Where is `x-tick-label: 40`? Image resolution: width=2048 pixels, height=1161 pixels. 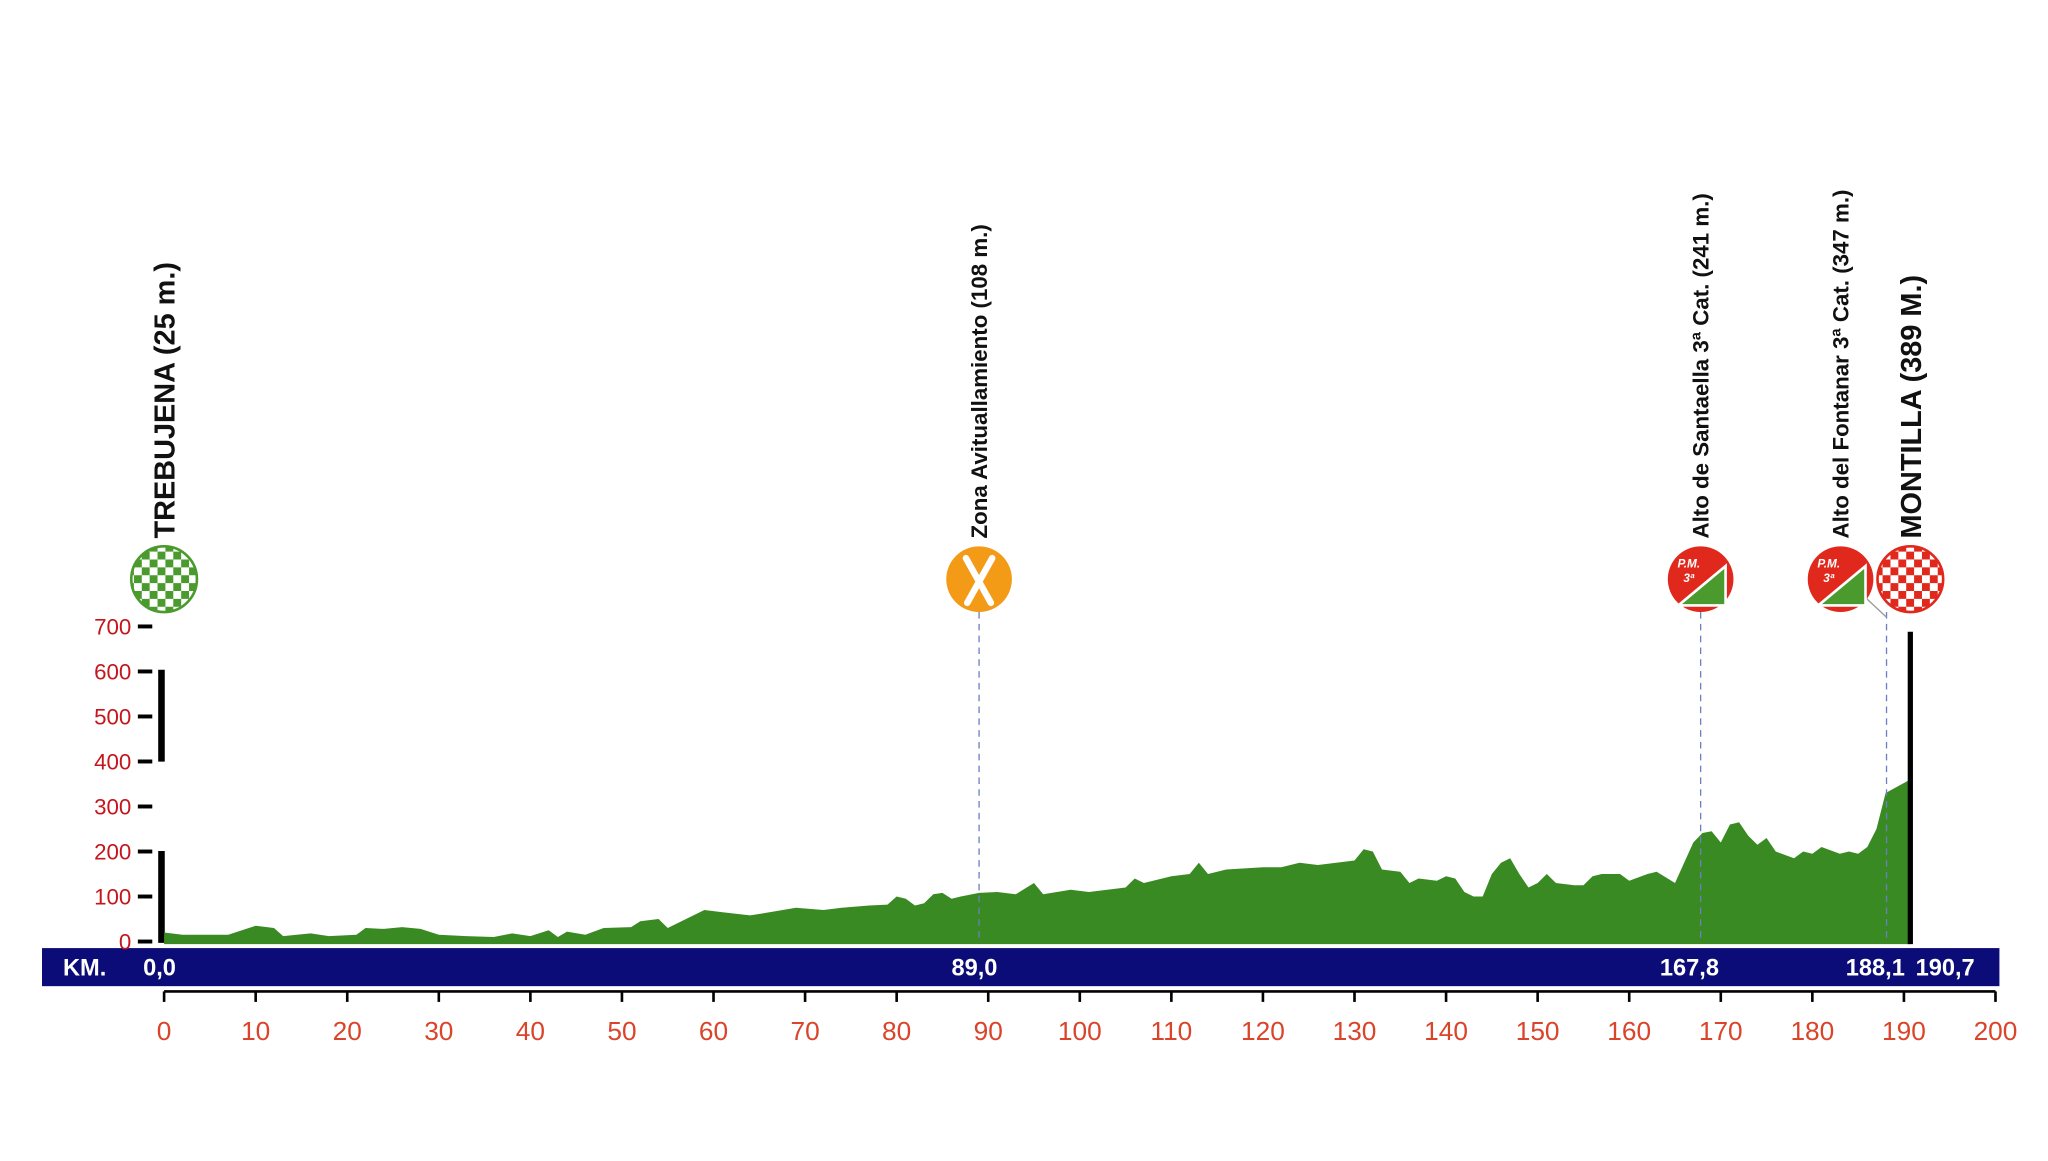
x-tick-label: 40 is located at coordinates (530, 1031).